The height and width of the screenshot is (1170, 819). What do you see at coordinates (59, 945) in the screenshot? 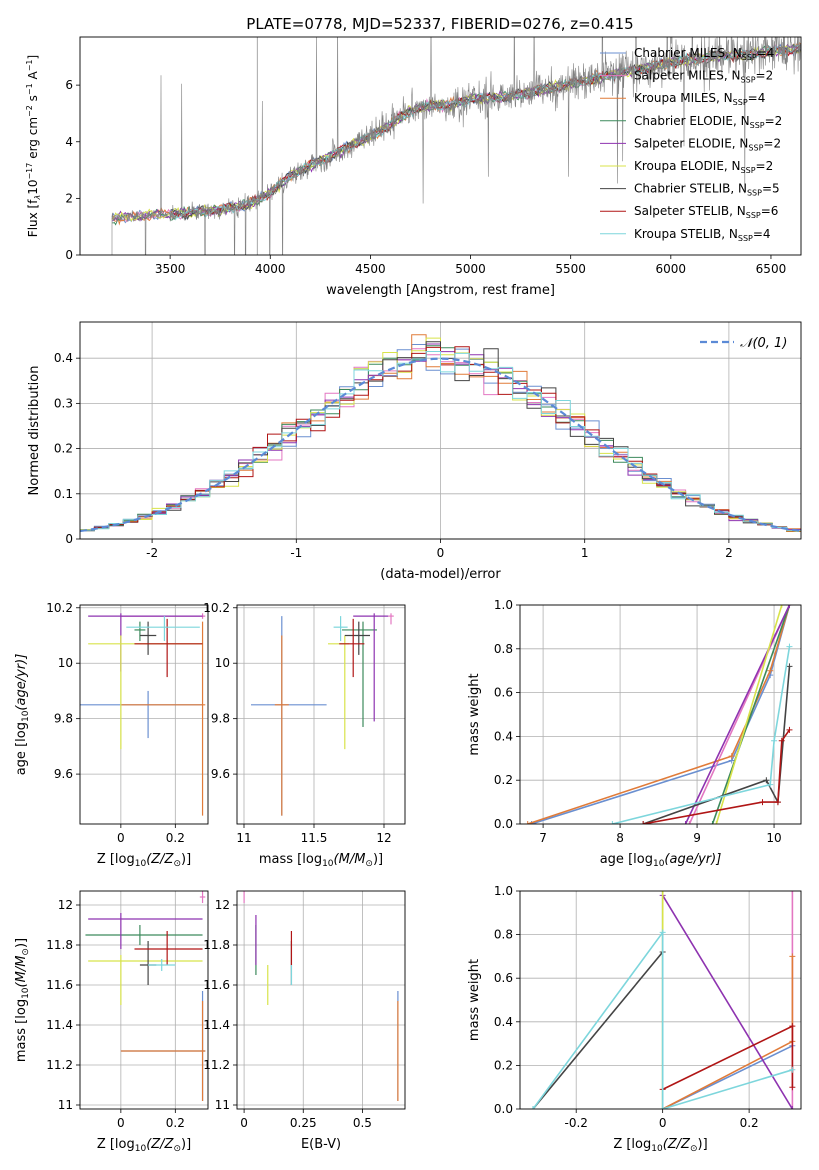
I see `tick-label-y: 11.8` at bounding box center [59, 945].